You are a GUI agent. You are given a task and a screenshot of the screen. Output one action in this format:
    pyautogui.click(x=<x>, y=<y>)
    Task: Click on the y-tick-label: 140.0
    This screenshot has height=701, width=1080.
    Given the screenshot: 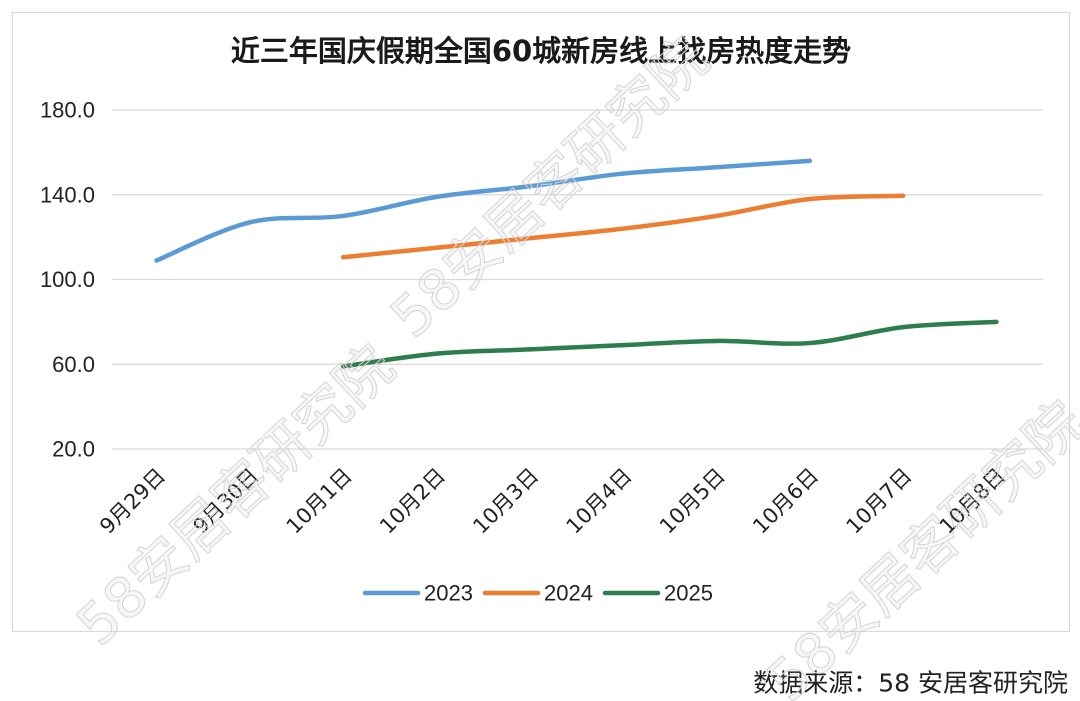 What is the action you would take?
    pyautogui.click(x=67, y=194)
    